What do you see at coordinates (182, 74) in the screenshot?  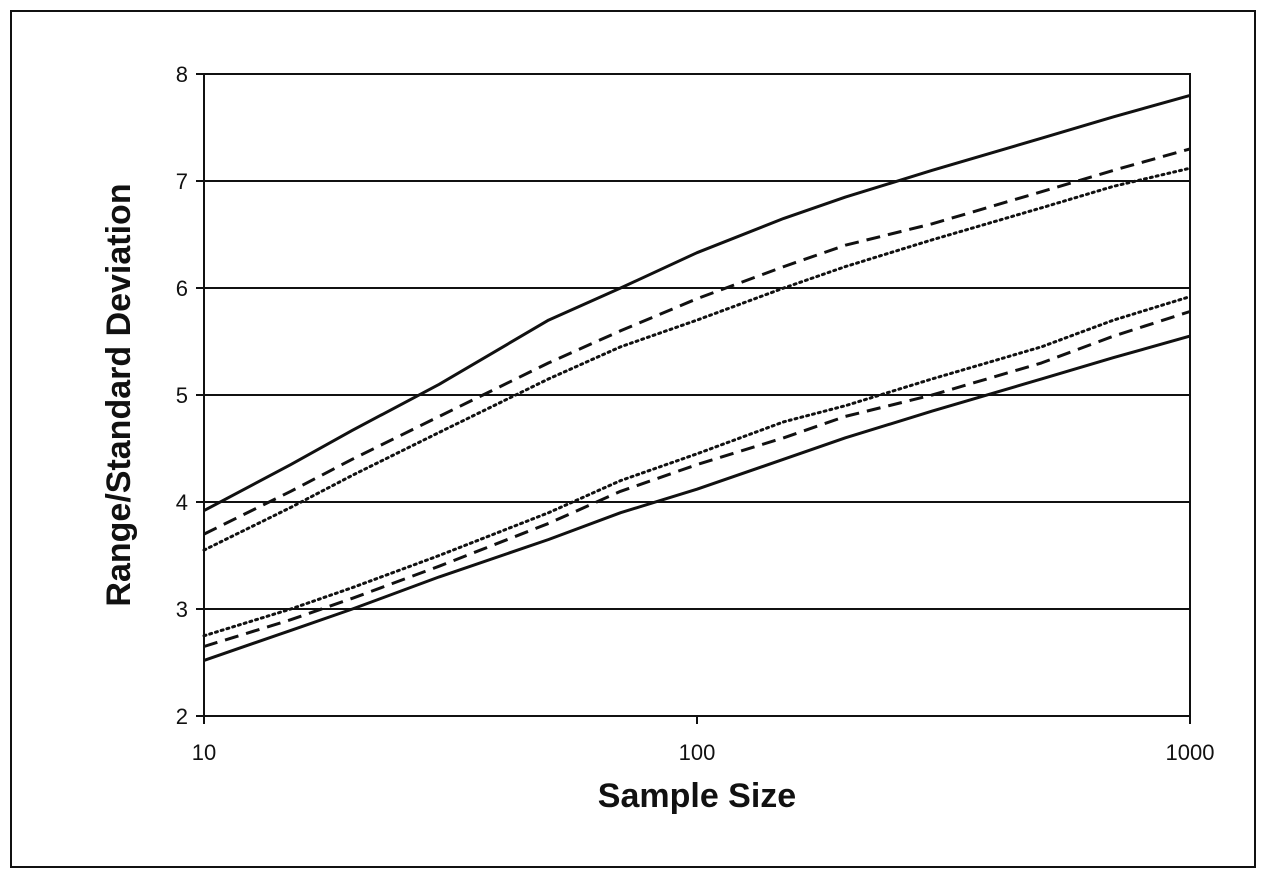 I see `y-tick-label: 8` at bounding box center [182, 74].